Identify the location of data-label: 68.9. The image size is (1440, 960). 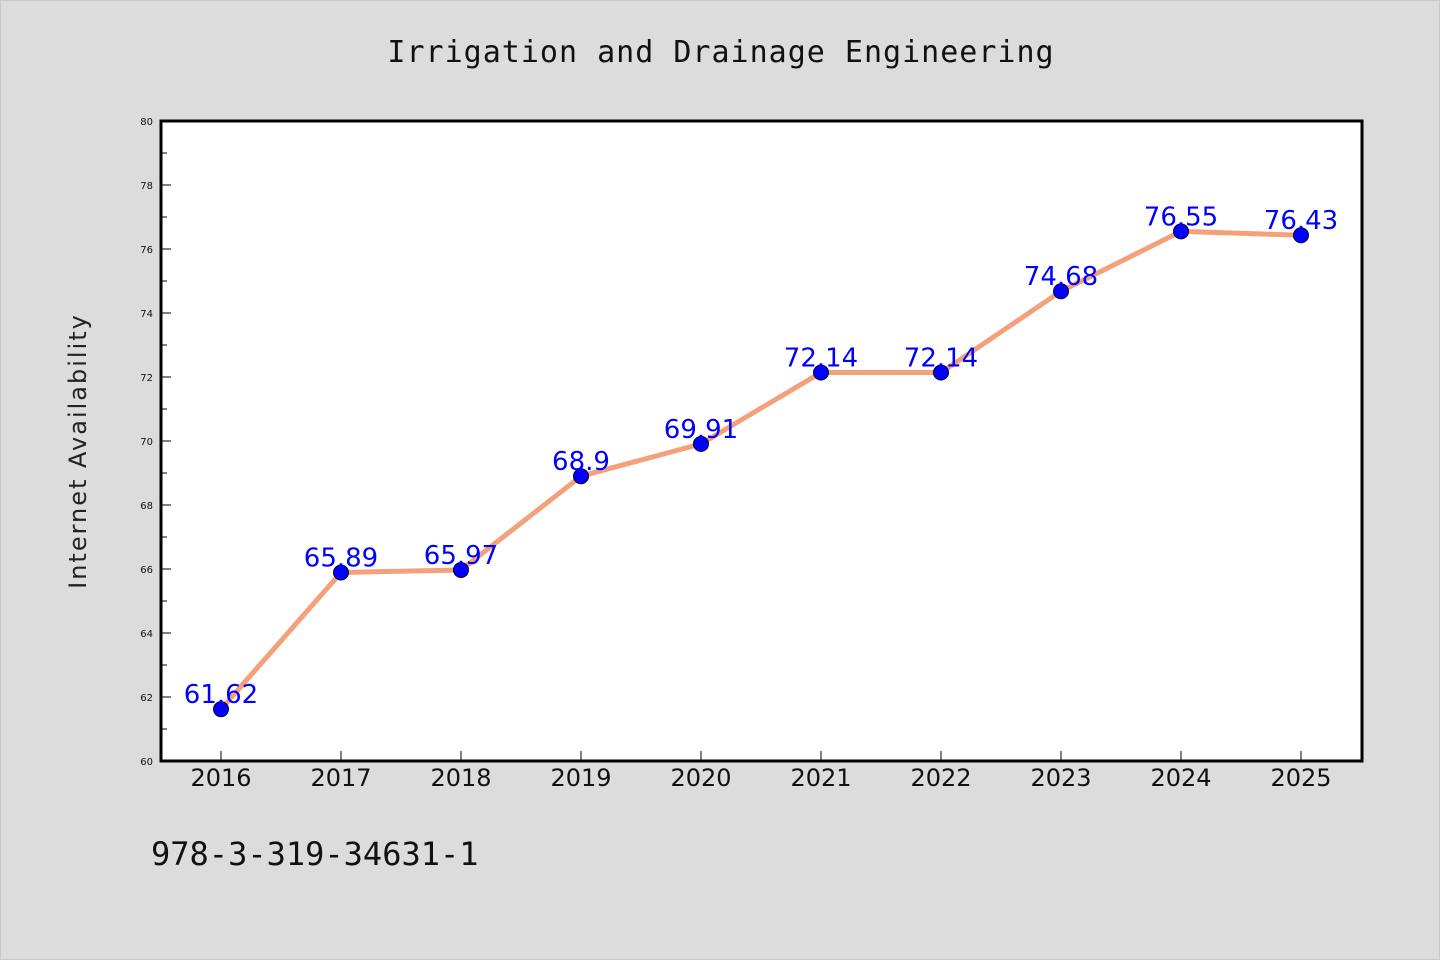
(581, 462).